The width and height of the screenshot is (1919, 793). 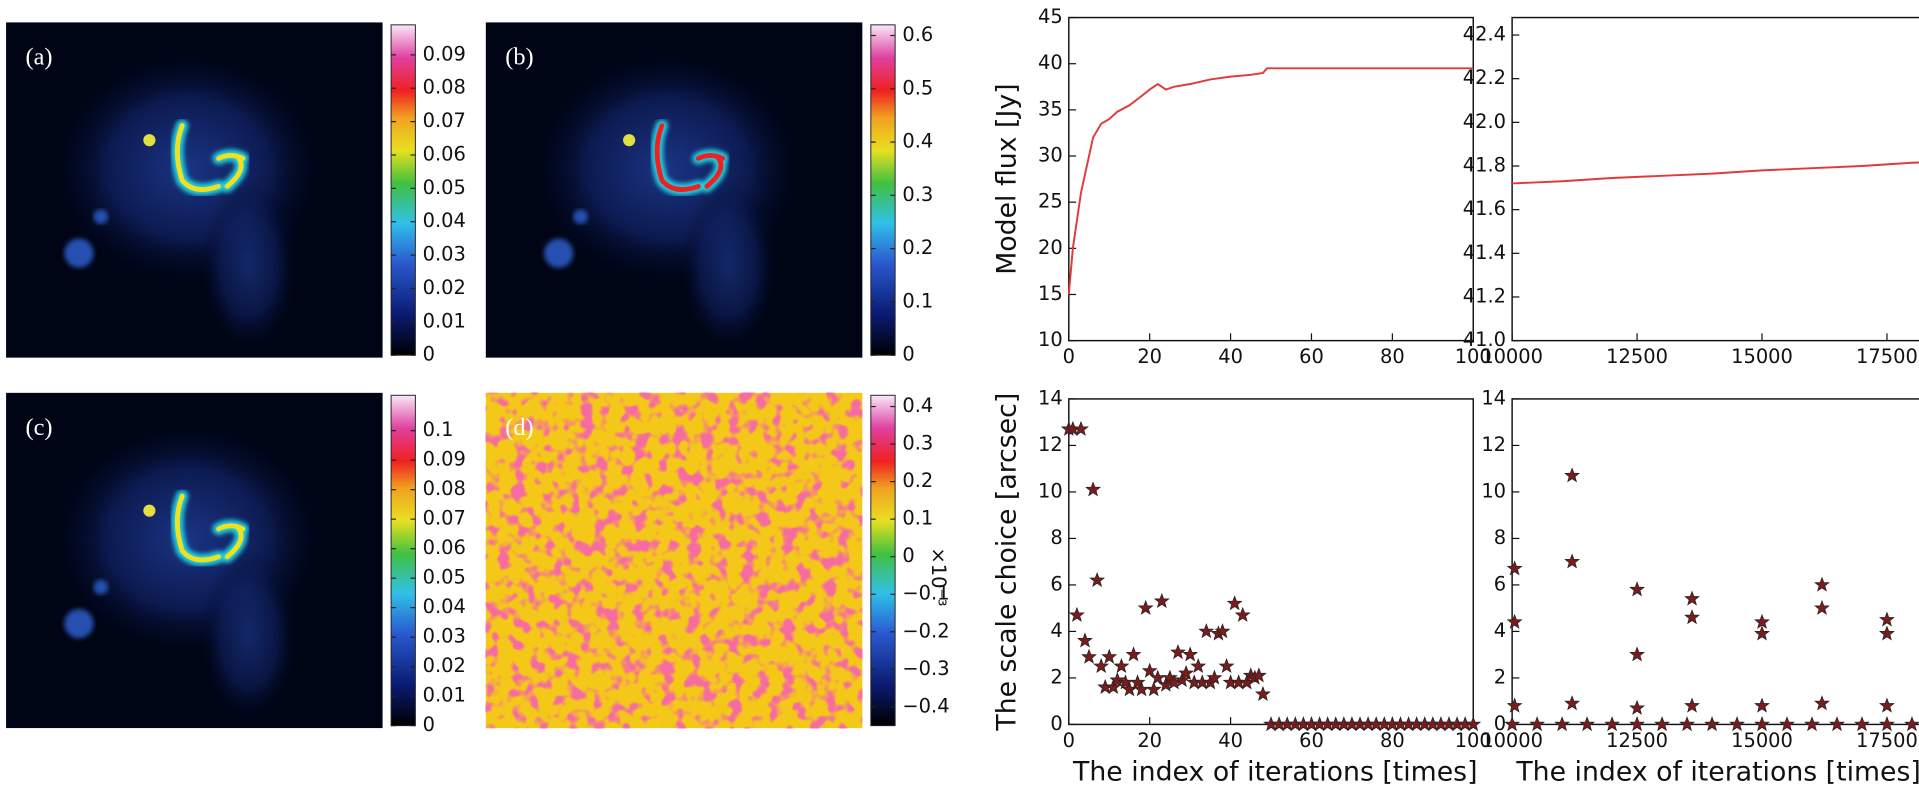 I want to click on colorbar-tick-label: 0.5, so click(x=917, y=87).